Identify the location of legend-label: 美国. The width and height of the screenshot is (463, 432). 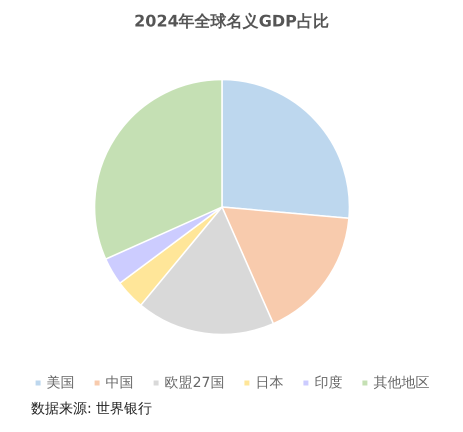
(60, 383).